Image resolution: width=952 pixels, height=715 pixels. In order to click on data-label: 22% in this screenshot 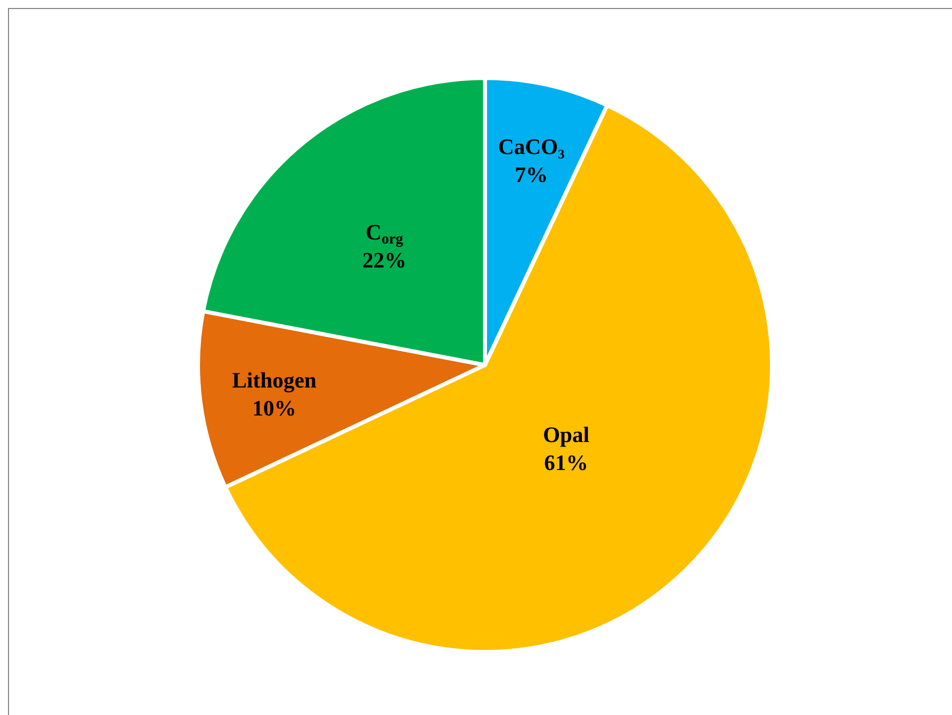, I will do `click(384, 259)`.